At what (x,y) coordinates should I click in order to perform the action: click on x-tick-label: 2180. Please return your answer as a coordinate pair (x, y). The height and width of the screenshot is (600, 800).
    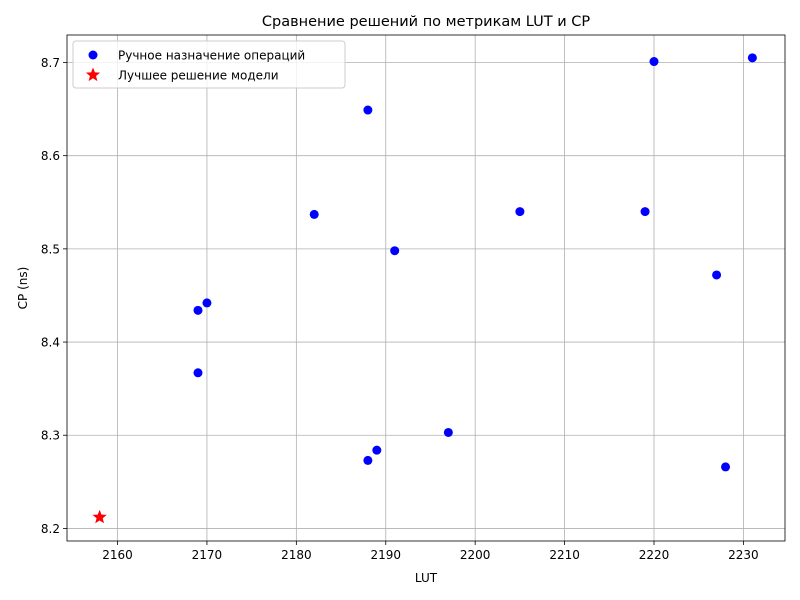
    Looking at the image, I should click on (296, 555).